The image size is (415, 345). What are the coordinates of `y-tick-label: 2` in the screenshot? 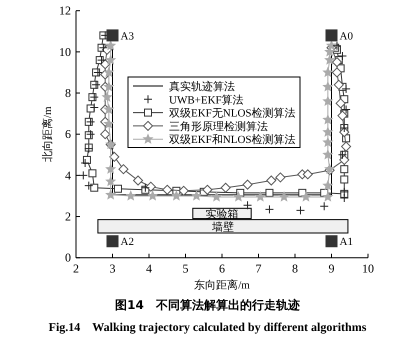 It's located at (68, 217).